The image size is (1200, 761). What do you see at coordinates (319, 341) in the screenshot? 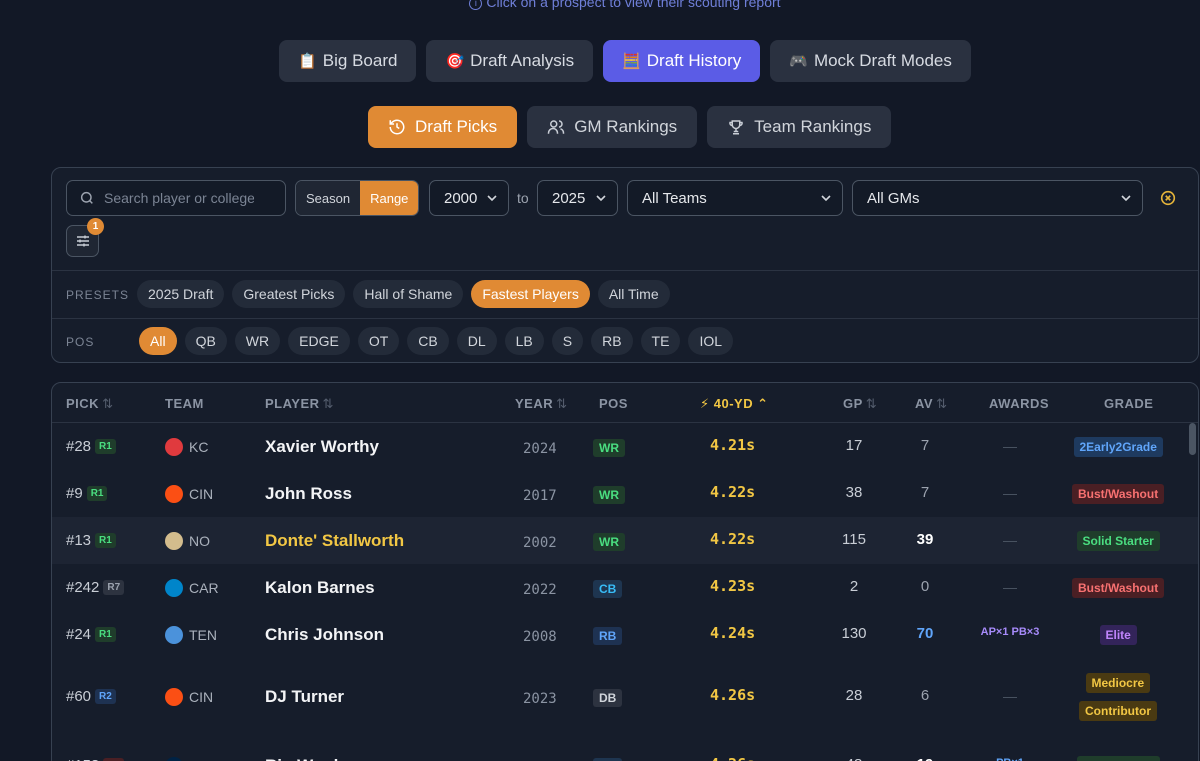
I see `position-chip: EDGE` at bounding box center [319, 341].